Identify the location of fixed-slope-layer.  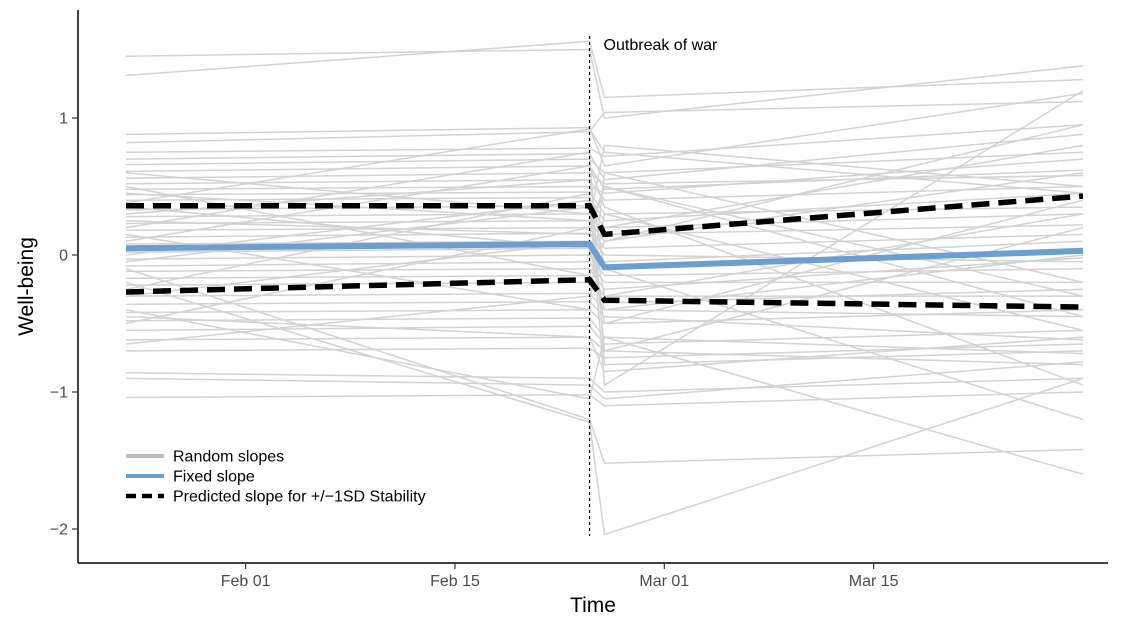
(604, 255).